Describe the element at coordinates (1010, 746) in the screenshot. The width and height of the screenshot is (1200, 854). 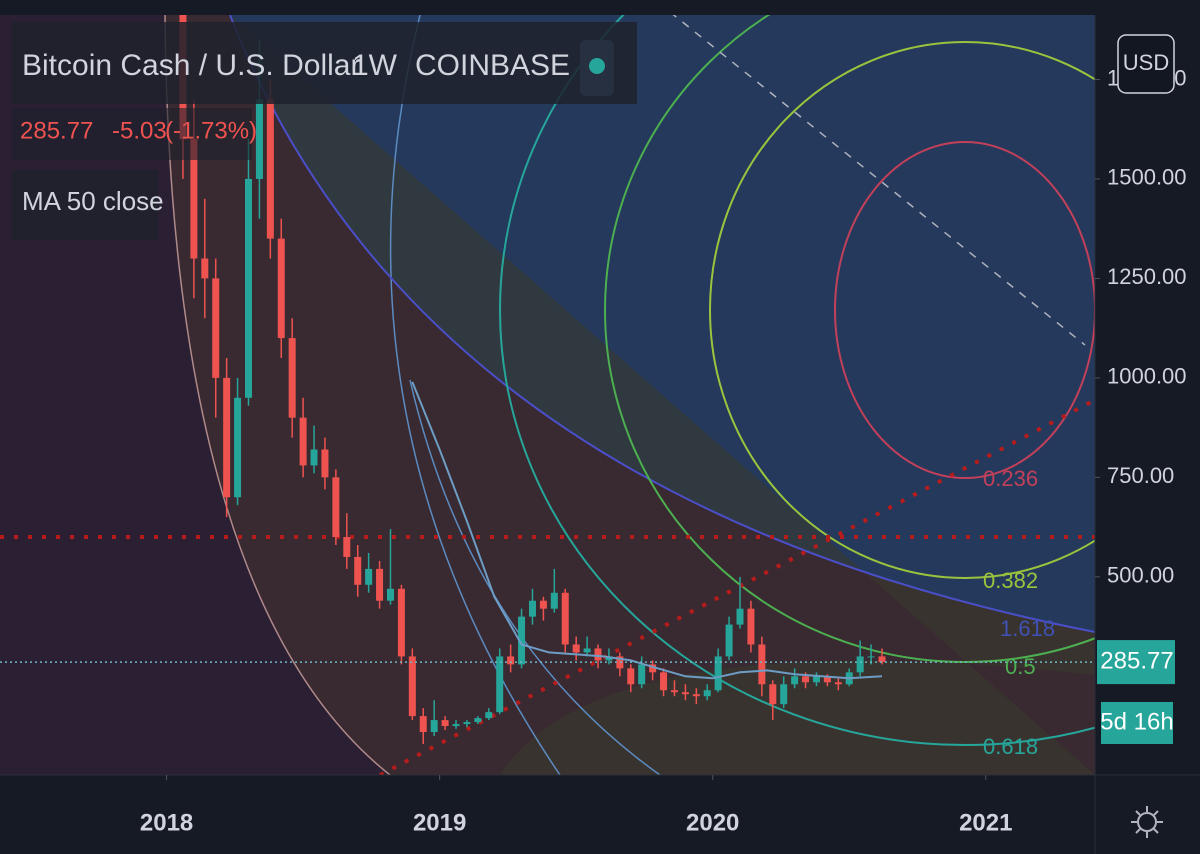
I see `fib-level-label: 0.618` at that location.